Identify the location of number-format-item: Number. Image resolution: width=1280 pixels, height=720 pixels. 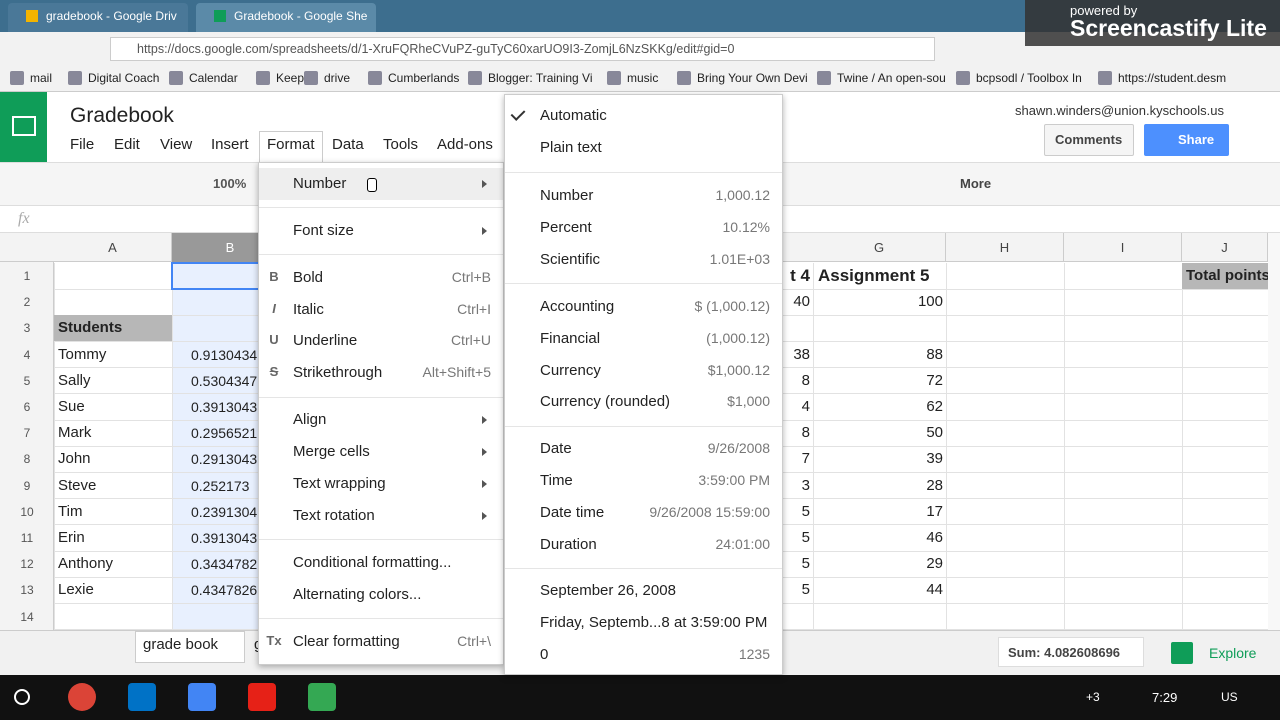
(567, 195).